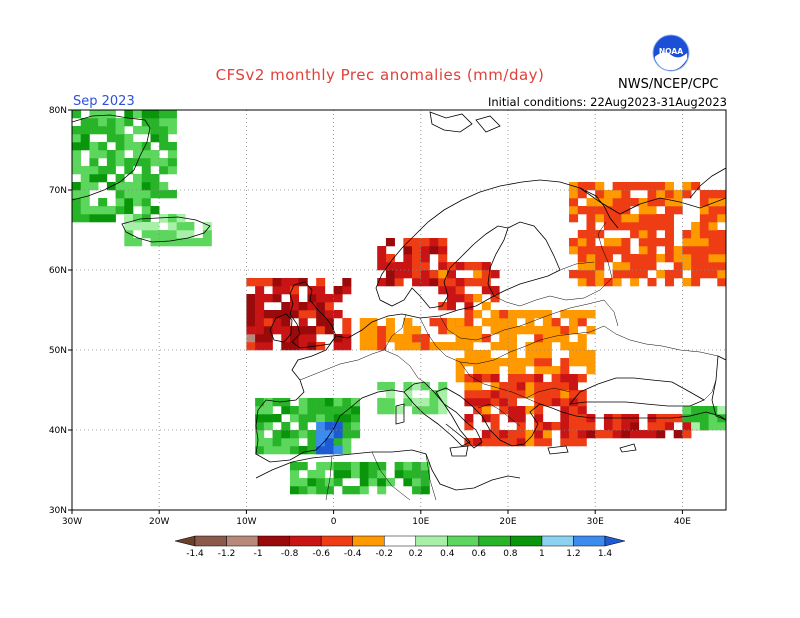 Image resolution: width=800 pixels, height=618 pixels. Describe the element at coordinates (159, 522) in the screenshot. I see `x-tick-label: 20W` at that location.